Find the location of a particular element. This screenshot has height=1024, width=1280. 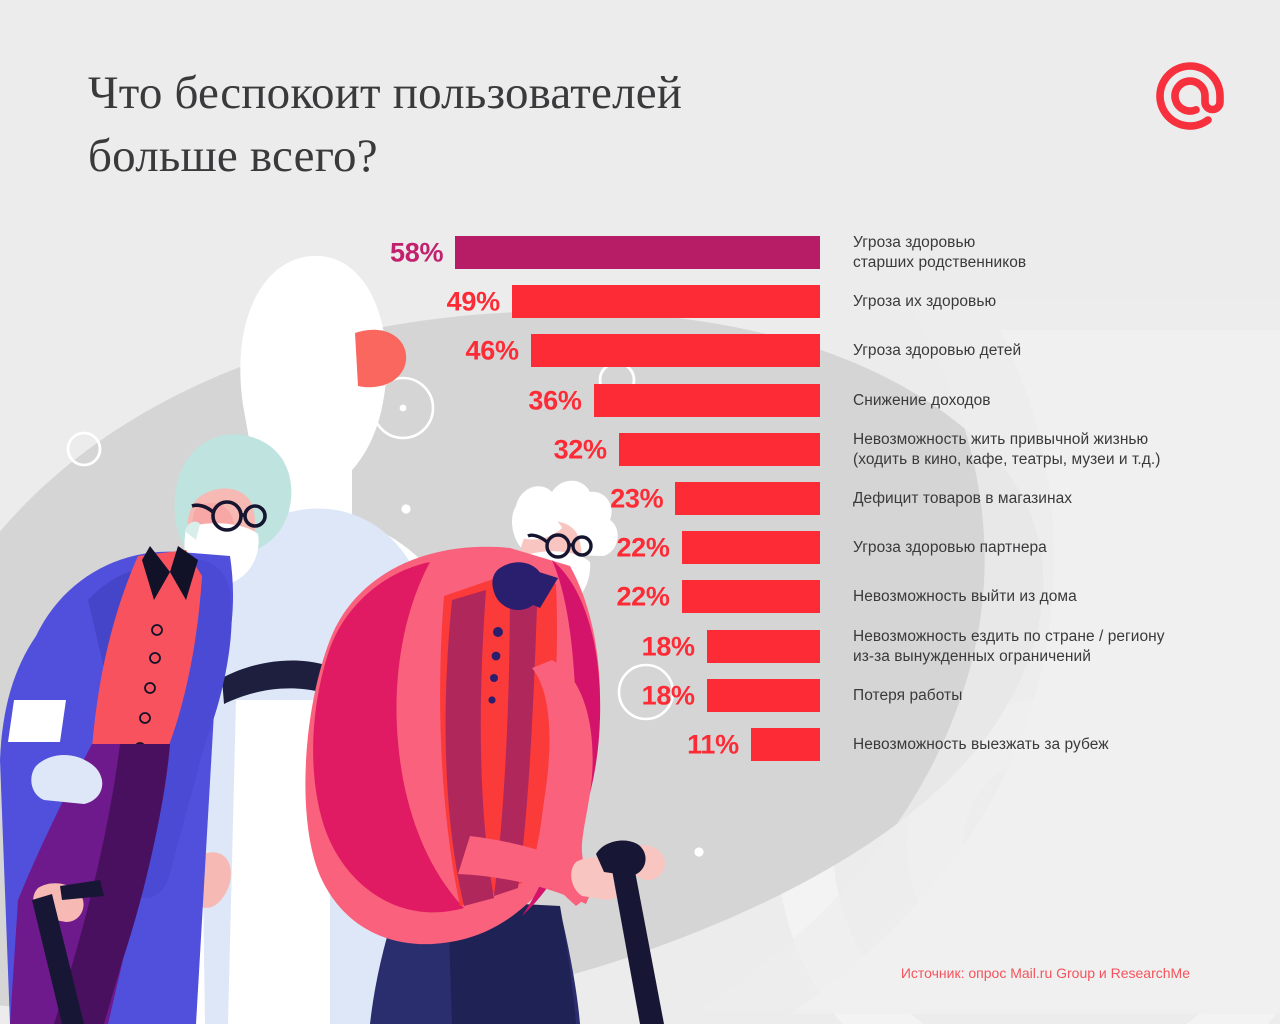

bar-value-label: 49% is located at coordinates (473, 301).